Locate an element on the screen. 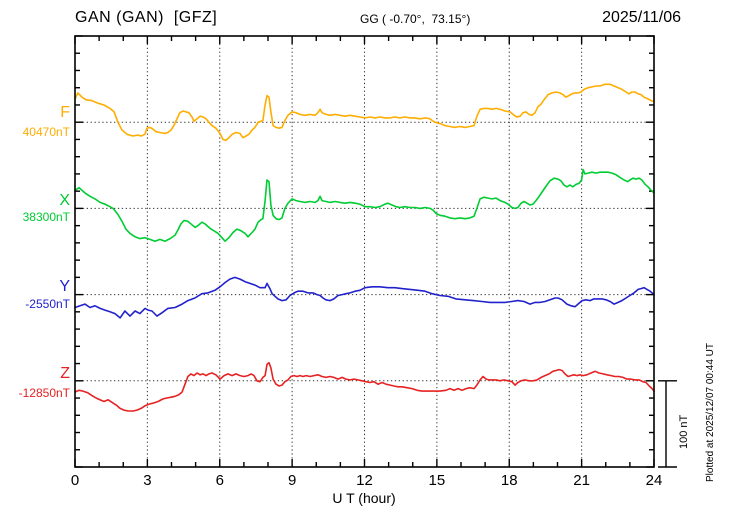  scale-bar-label: 100 nT is located at coordinates (684, 431).